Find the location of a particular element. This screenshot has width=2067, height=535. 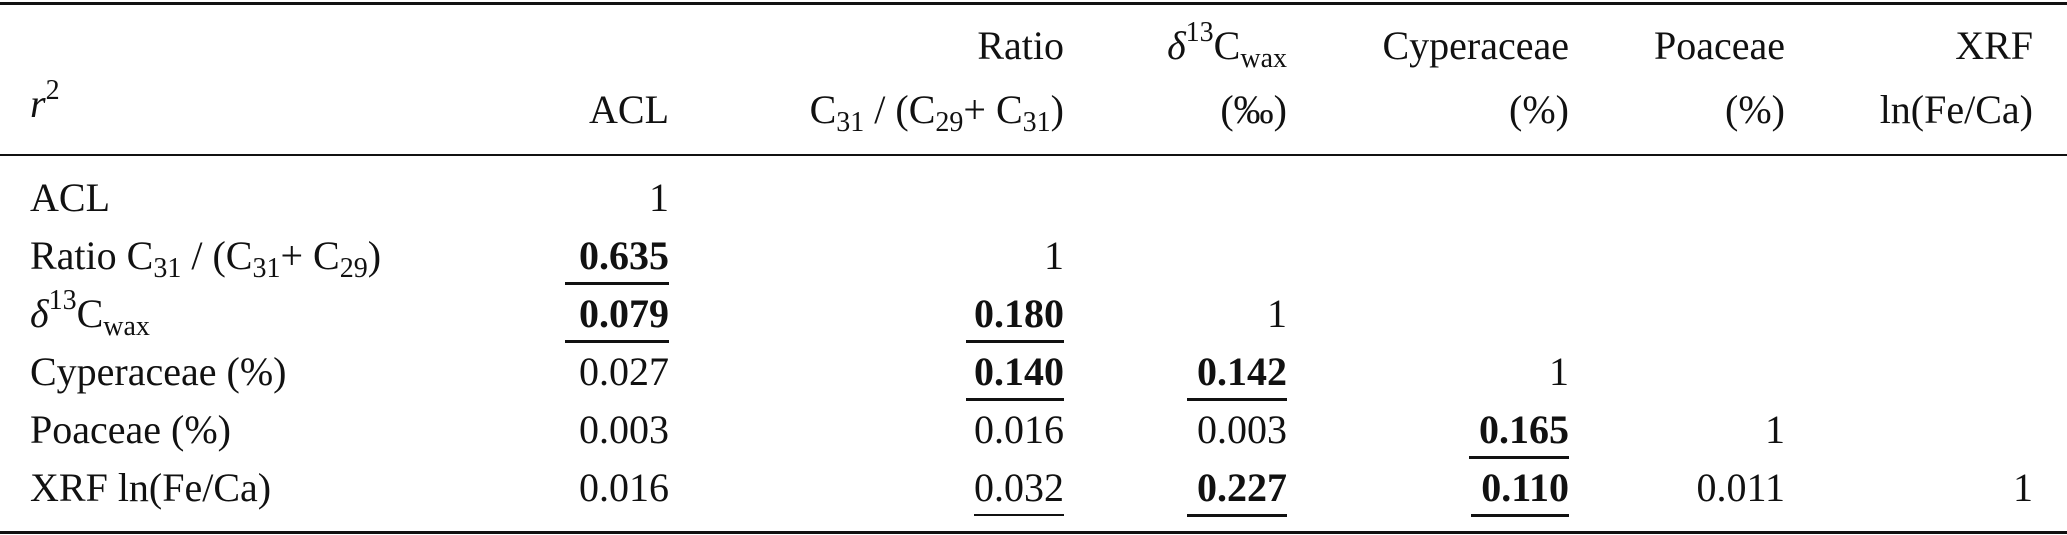

table-bottom-rule is located at coordinates (1033, 532).